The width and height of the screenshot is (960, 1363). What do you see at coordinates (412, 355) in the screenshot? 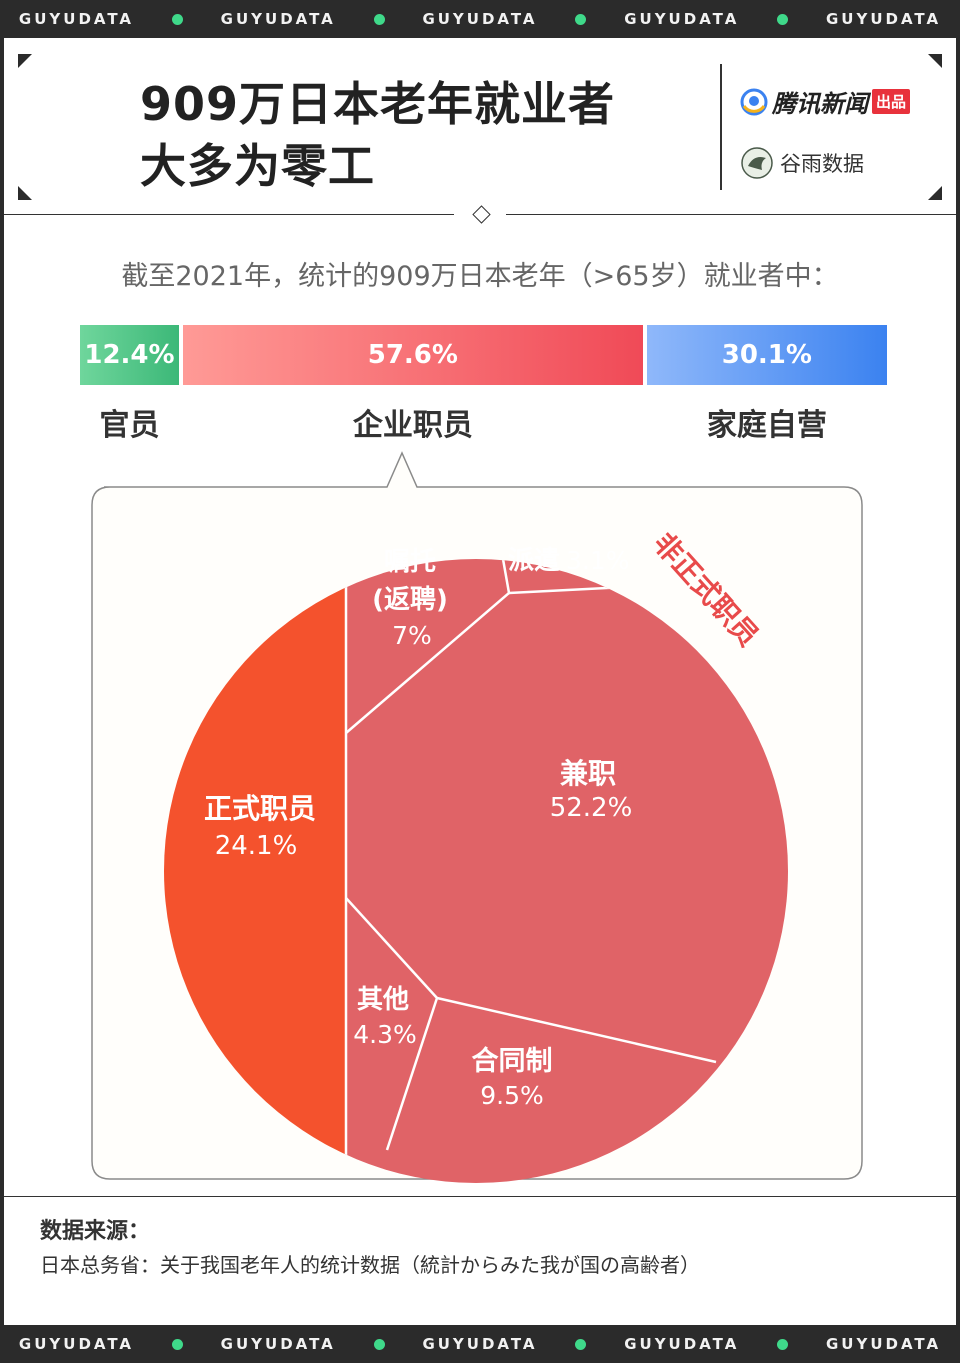
I see `bar-segment-1: 57.6%` at bounding box center [412, 355].